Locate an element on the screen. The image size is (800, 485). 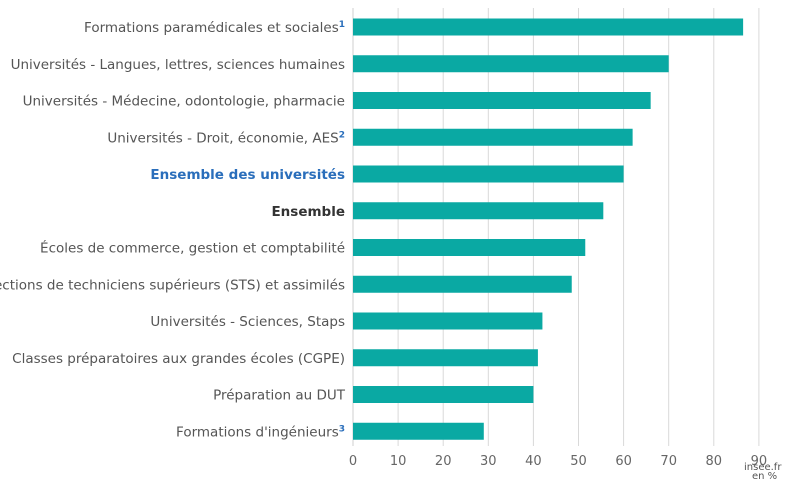
x-tick-label: 60 is located at coordinates (623, 461).